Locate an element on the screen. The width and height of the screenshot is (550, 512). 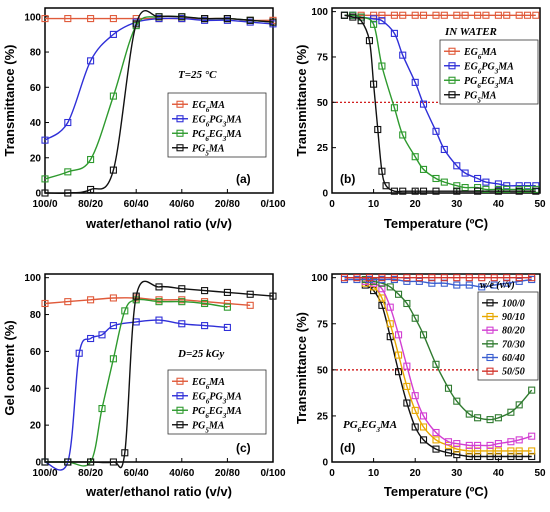
x-tick-label: 60/40 is located at coordinates (136, 204).